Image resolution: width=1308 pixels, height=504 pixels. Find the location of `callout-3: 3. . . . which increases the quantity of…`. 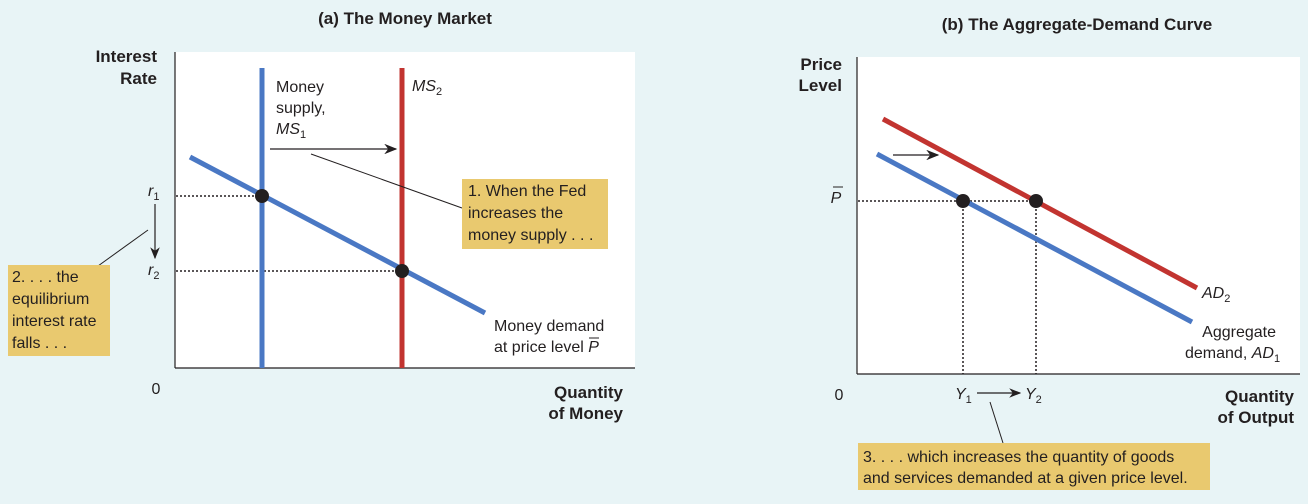

callout-3: 3. . . . which increases the quantity of… is located at coordinates (1034, 466).